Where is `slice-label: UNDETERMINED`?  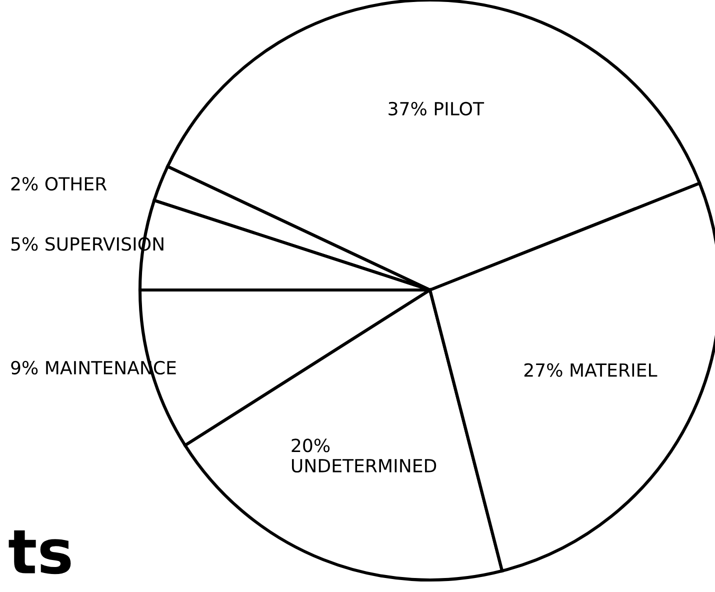 slice-label: UNDETERMINED is located at coordinates (364, 466).